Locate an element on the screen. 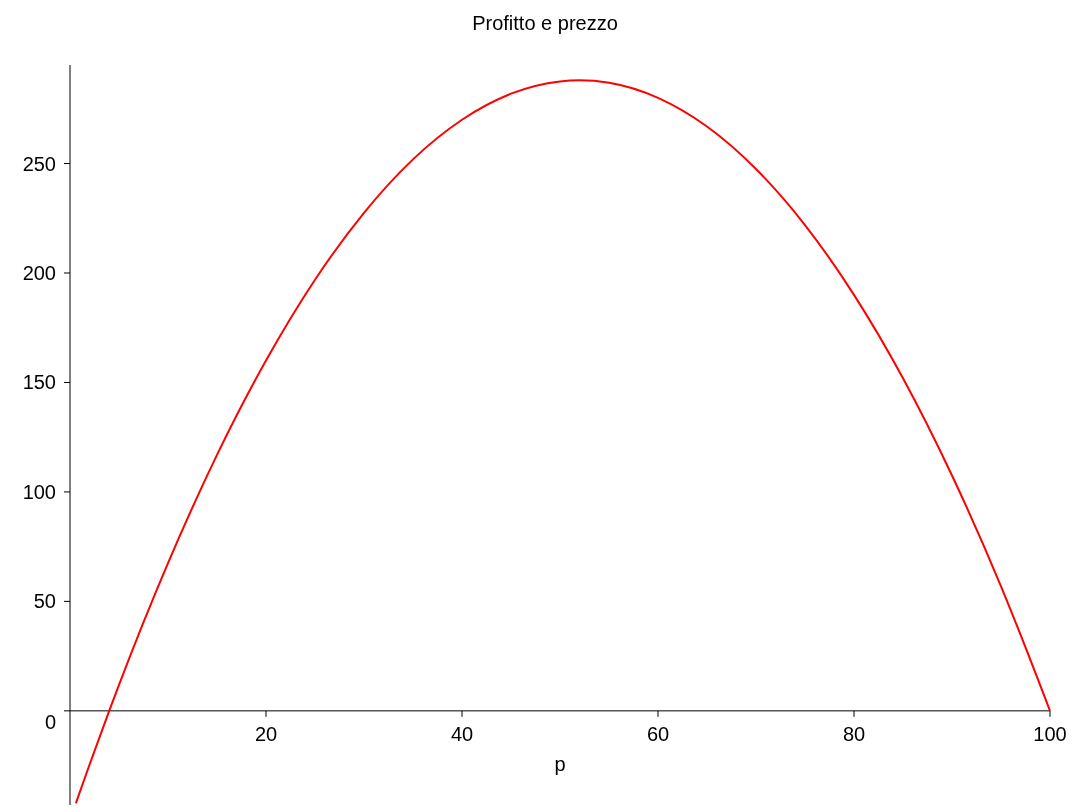  chart-title: Profitto e prezzo is located at coordinates (545, 23).